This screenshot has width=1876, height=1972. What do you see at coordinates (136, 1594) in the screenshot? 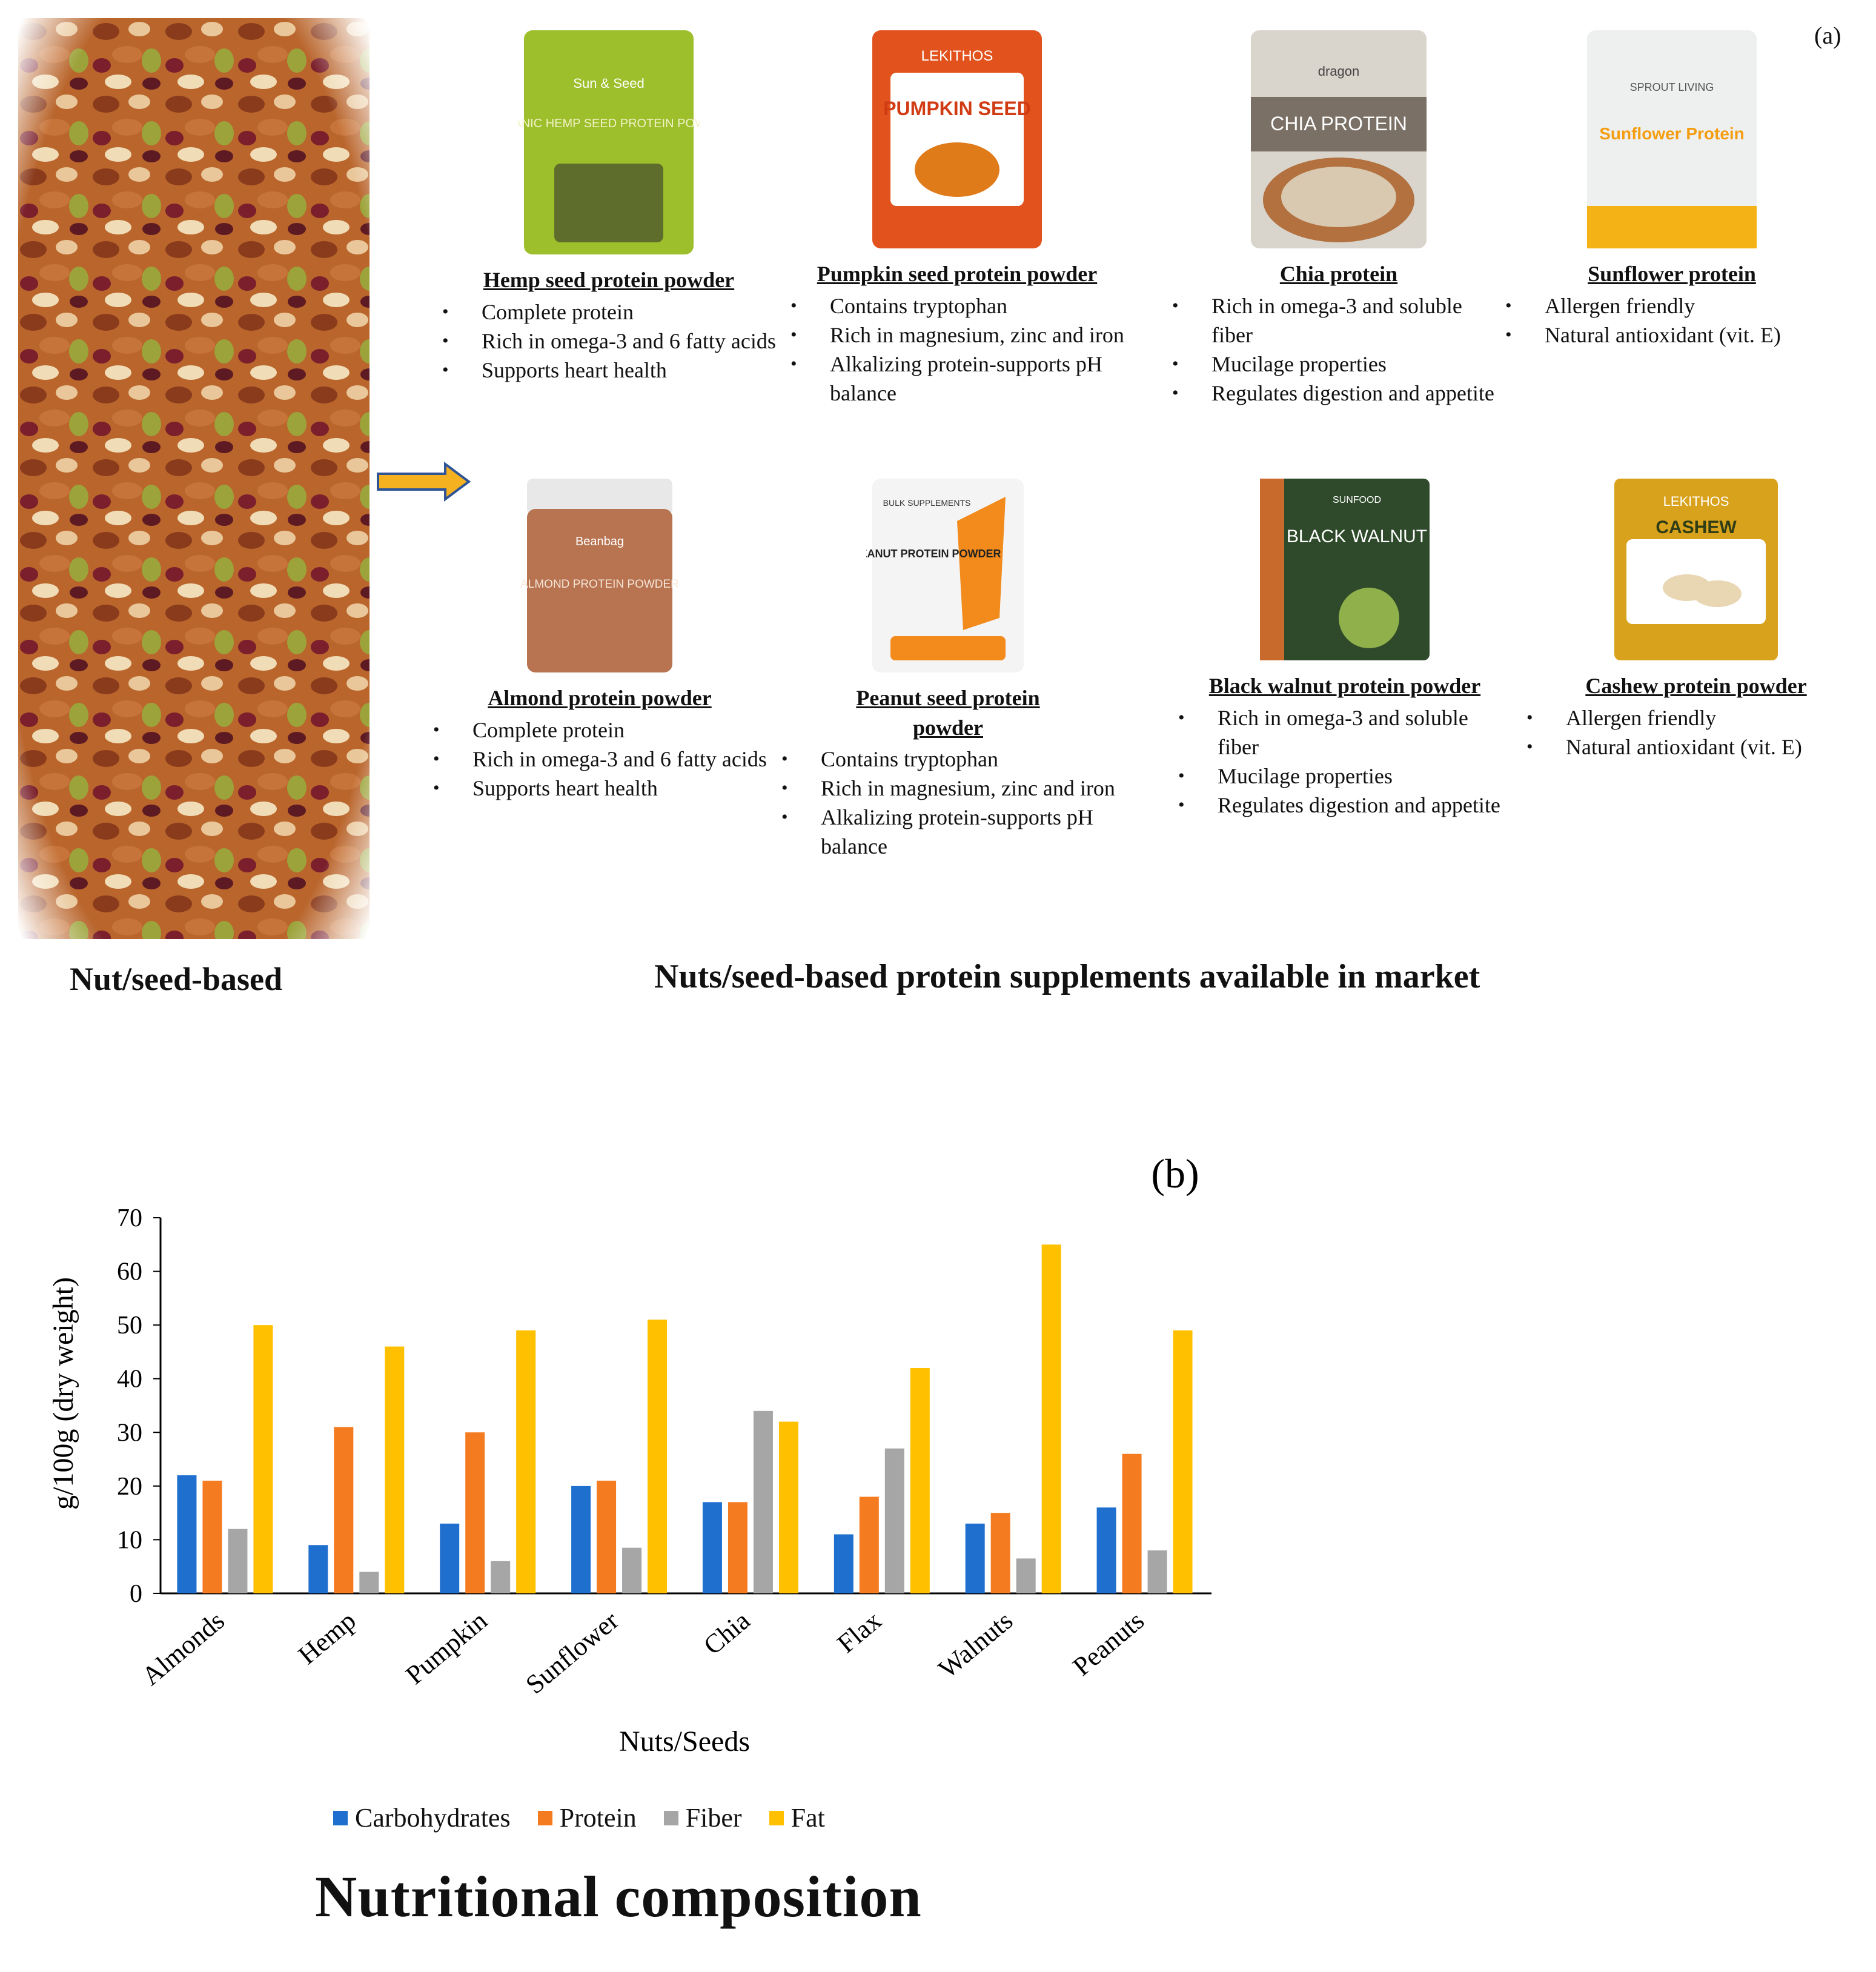
I see `y-tick-label: 0` at bounding box center [136, 1594].